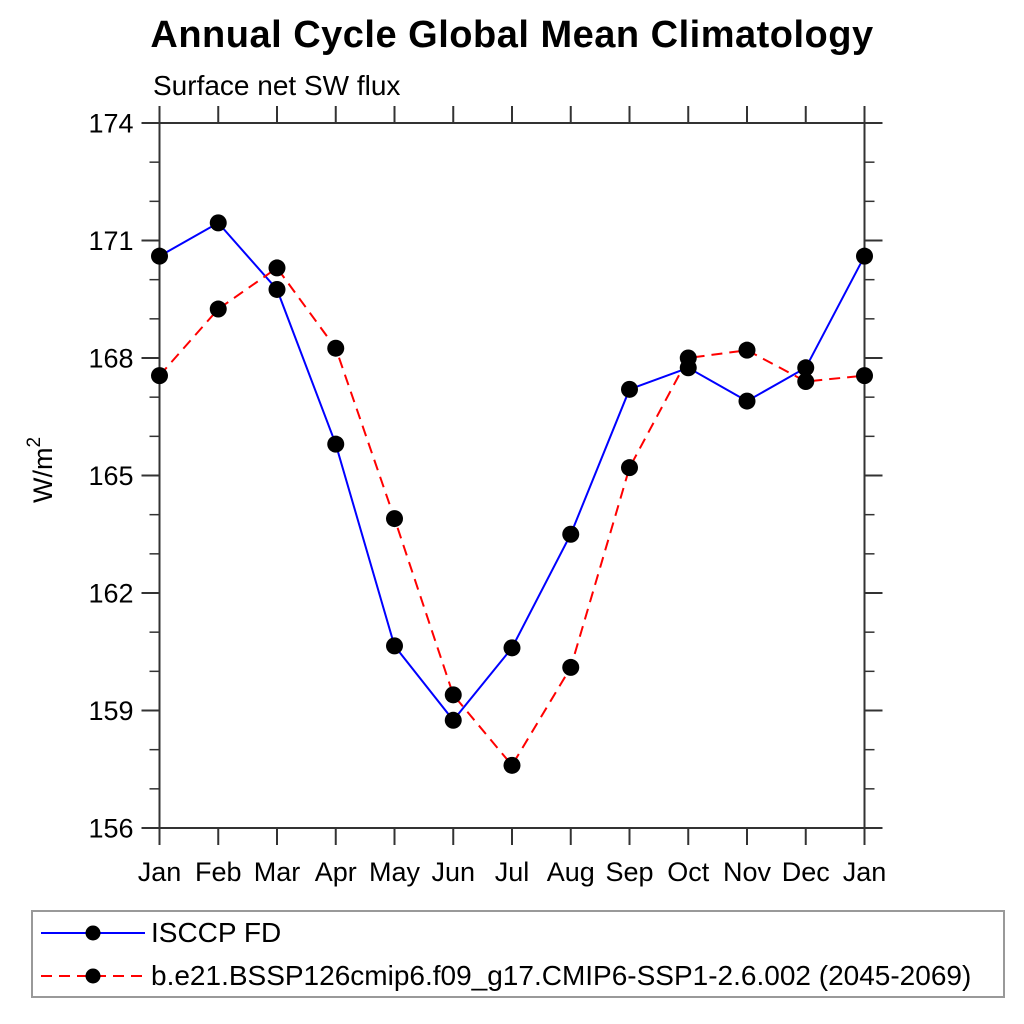 The height and width of the screenshot is (1024, 1024). Describe the element at coordinates (571, 534) in the screenshot. I see `data-point-isccp-fd-aug` at that location.